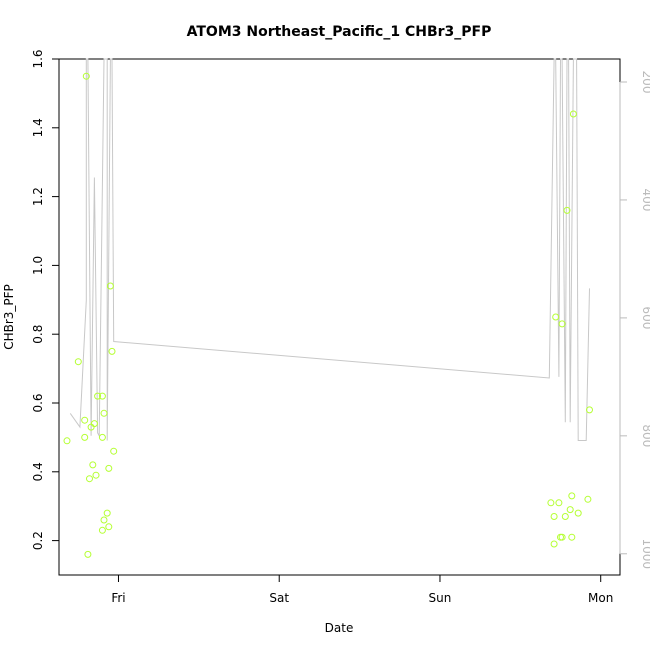  I want to click on chart-title: ATOM3 Northeast_Pacific_1 CHBr3_PFP, so click(339, 32).